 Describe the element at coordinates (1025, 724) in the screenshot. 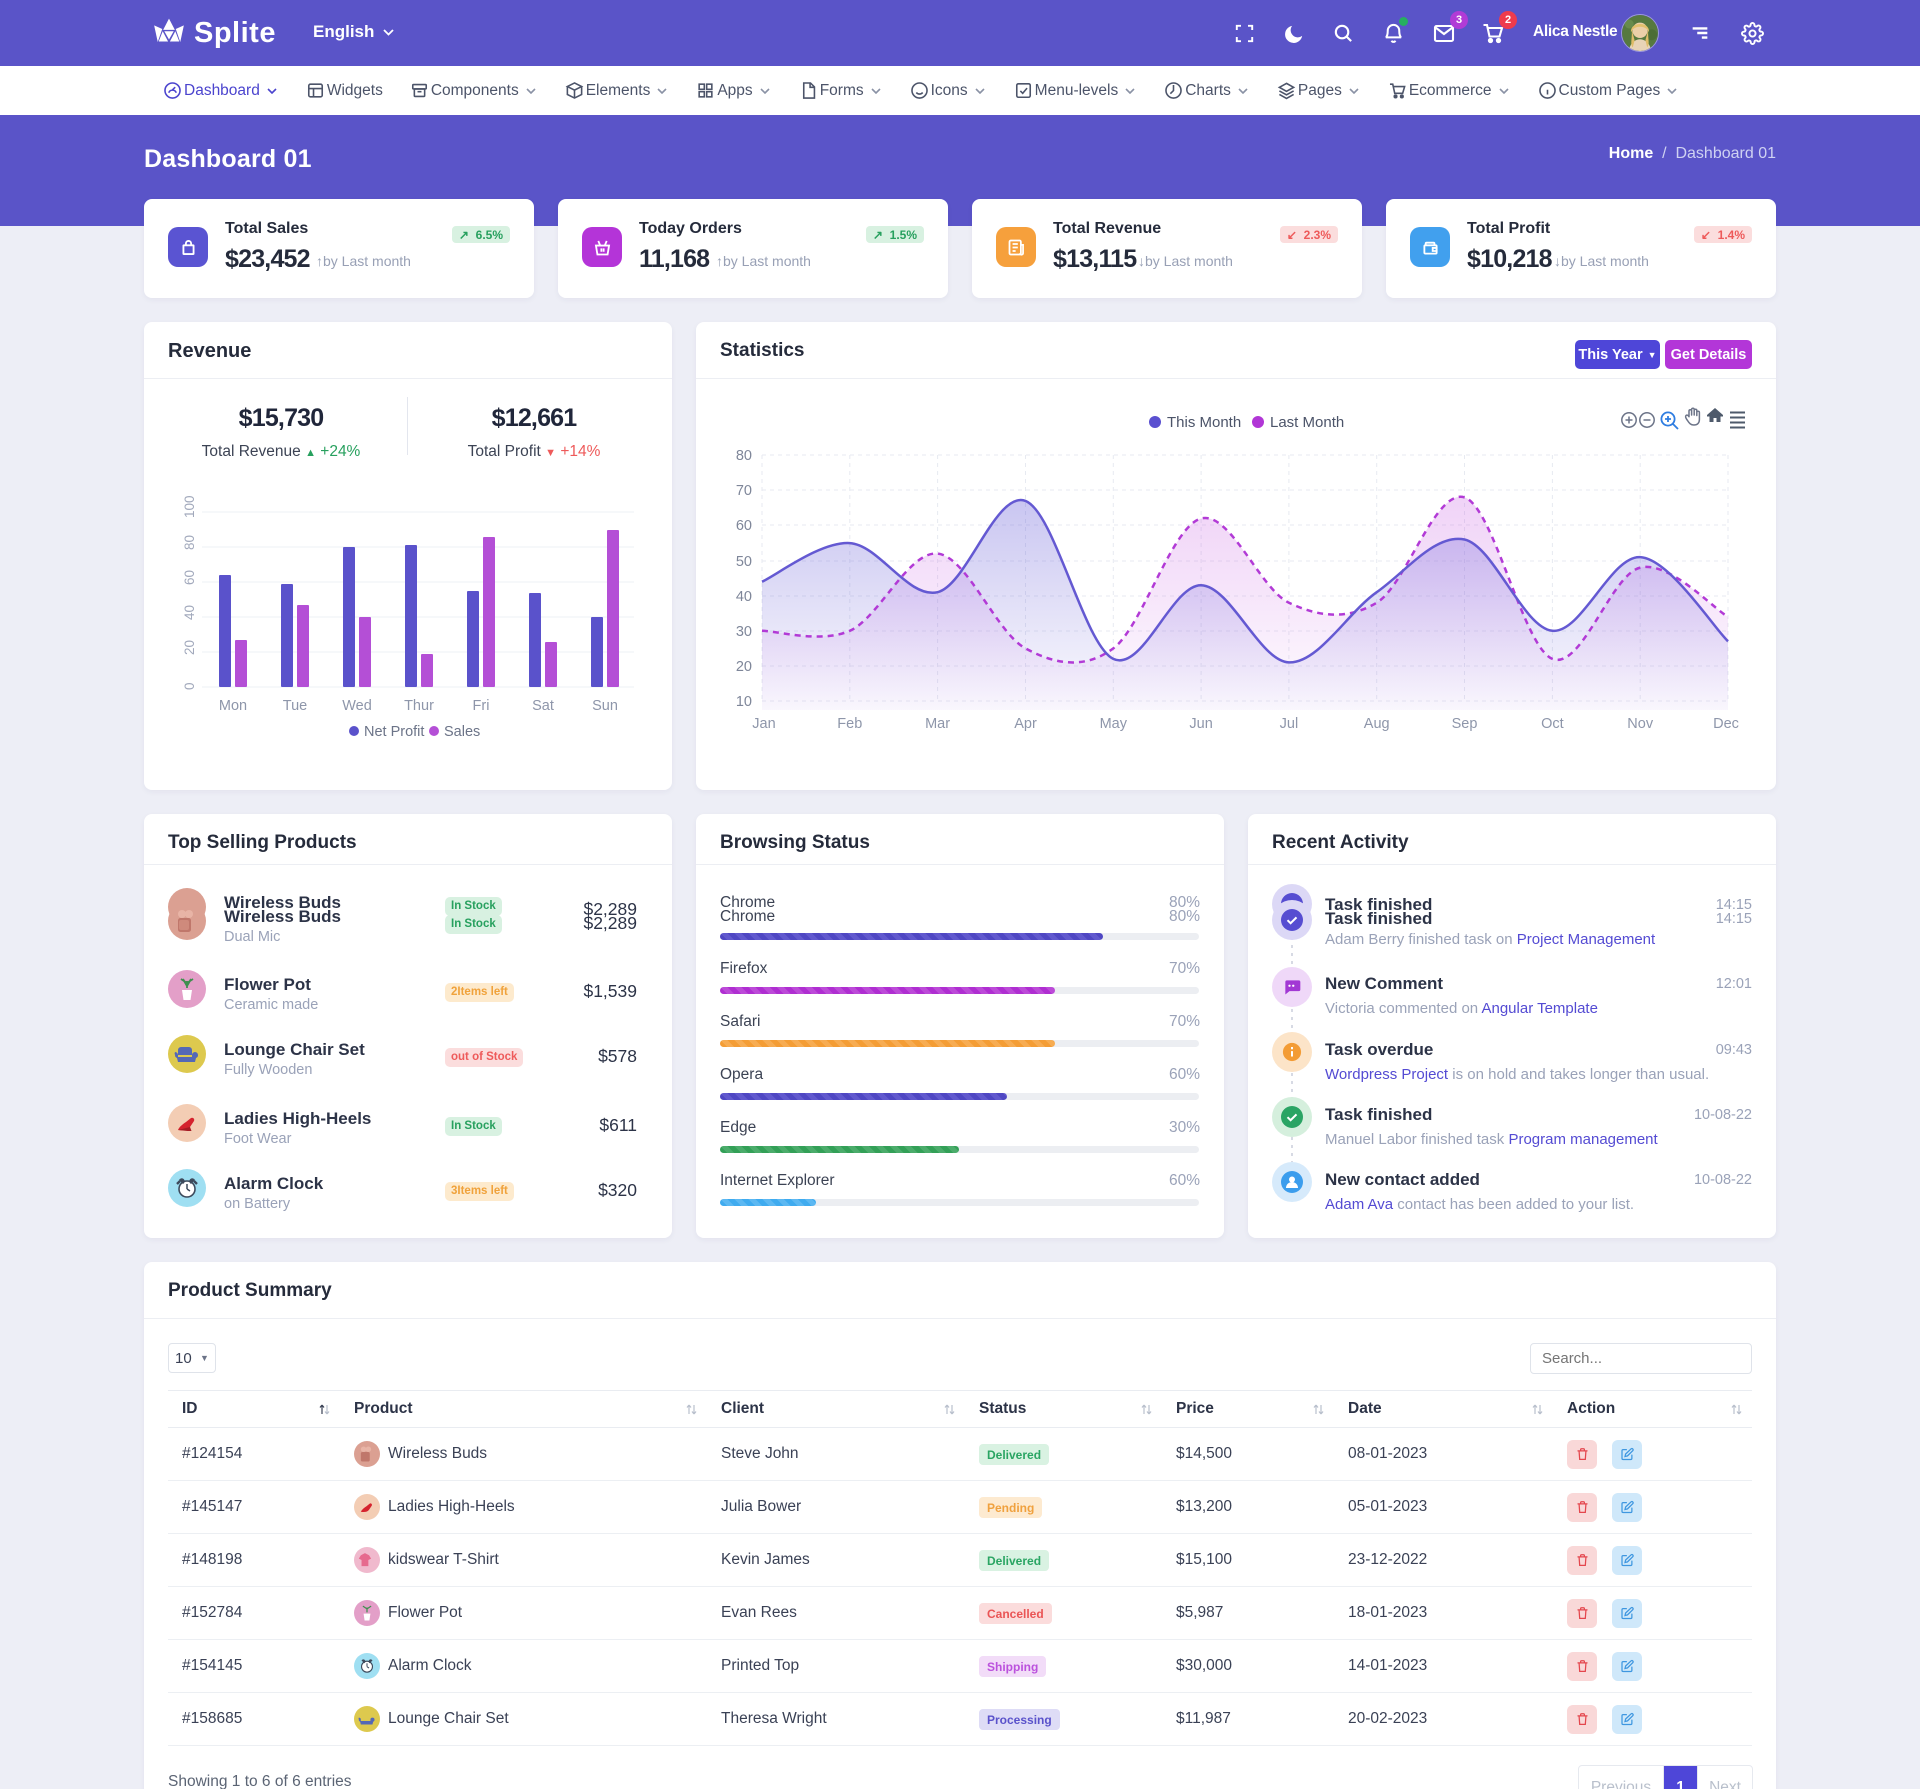

I see `svg-text: Apr` at that location.